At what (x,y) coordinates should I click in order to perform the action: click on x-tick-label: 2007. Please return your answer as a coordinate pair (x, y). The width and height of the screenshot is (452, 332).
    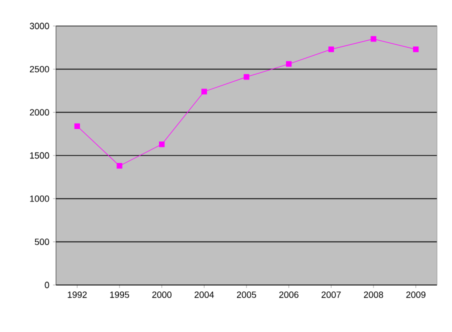
    Looking at the image, I should click on (331, 295).